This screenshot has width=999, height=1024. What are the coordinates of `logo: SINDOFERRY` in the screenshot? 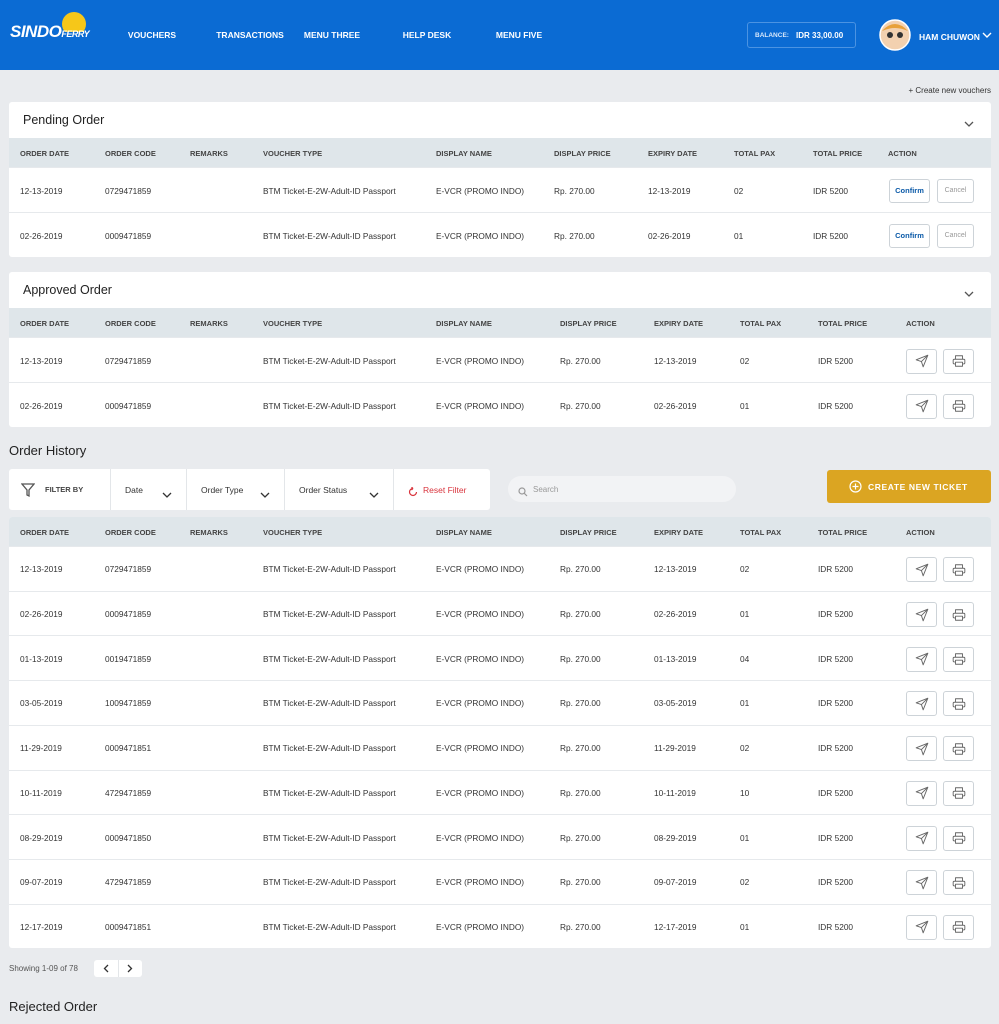 It's located at (50, 27).